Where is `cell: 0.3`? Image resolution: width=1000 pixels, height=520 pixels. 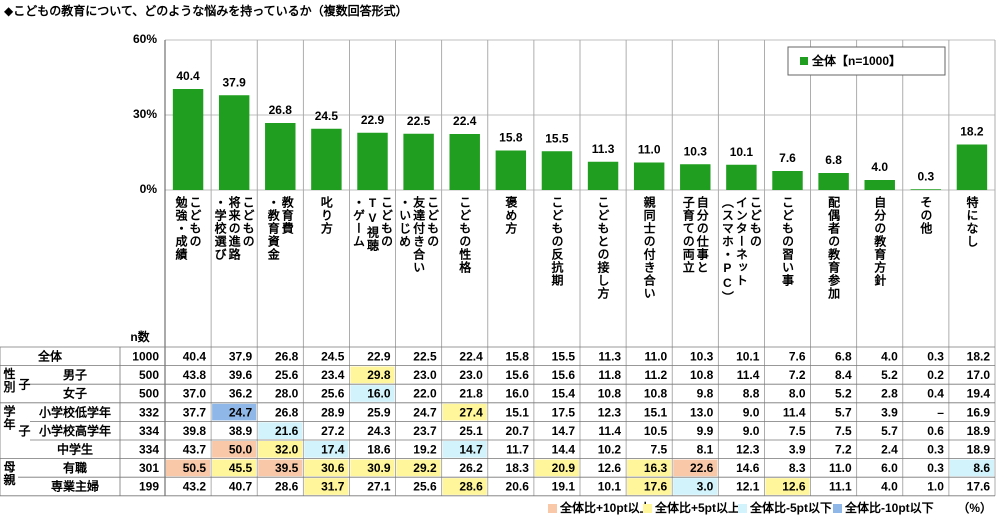
cell: 0.3 is located at coordinates (935, 449).